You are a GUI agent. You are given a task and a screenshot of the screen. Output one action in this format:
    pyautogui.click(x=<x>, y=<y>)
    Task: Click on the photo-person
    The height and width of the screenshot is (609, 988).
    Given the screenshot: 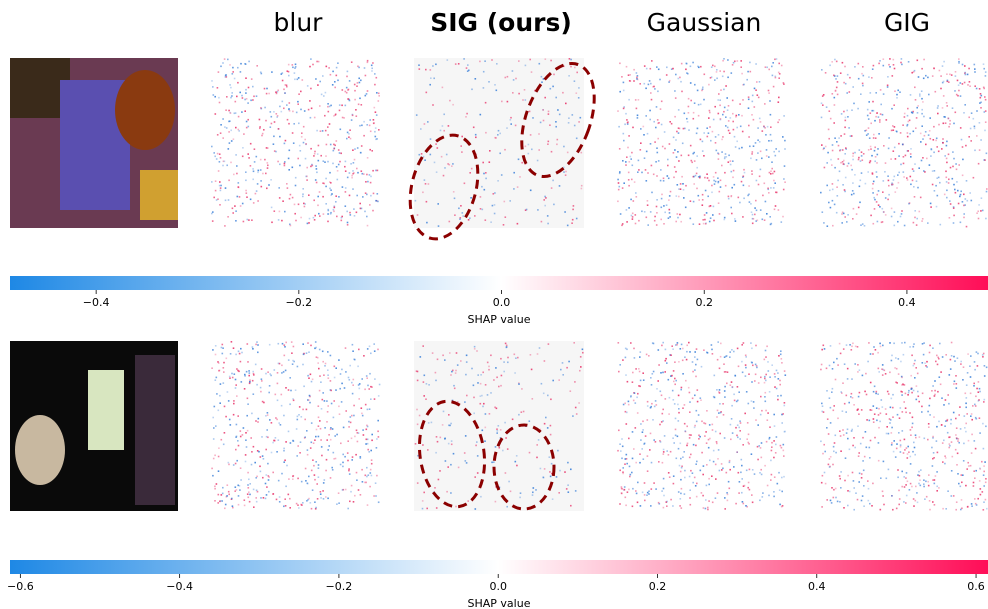 What is the action you would take?
    pyautogui.click(x=155, y=430)
    